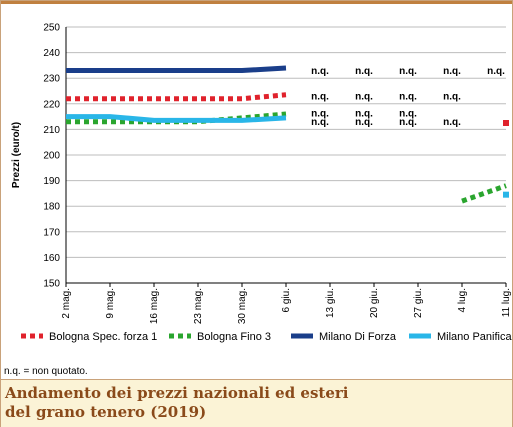  I want to click on x-tick-label: 9 mag., so click(110, 303).